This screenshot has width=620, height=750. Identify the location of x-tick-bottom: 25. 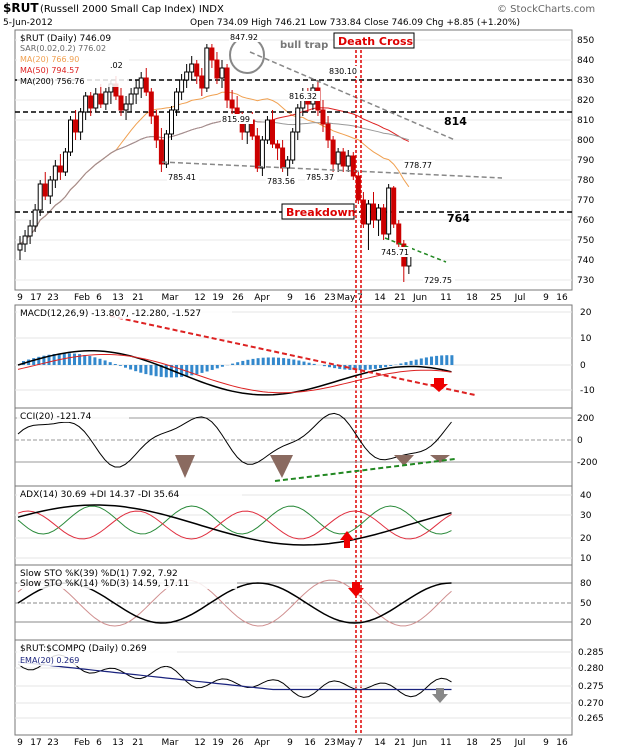
(495, 743).